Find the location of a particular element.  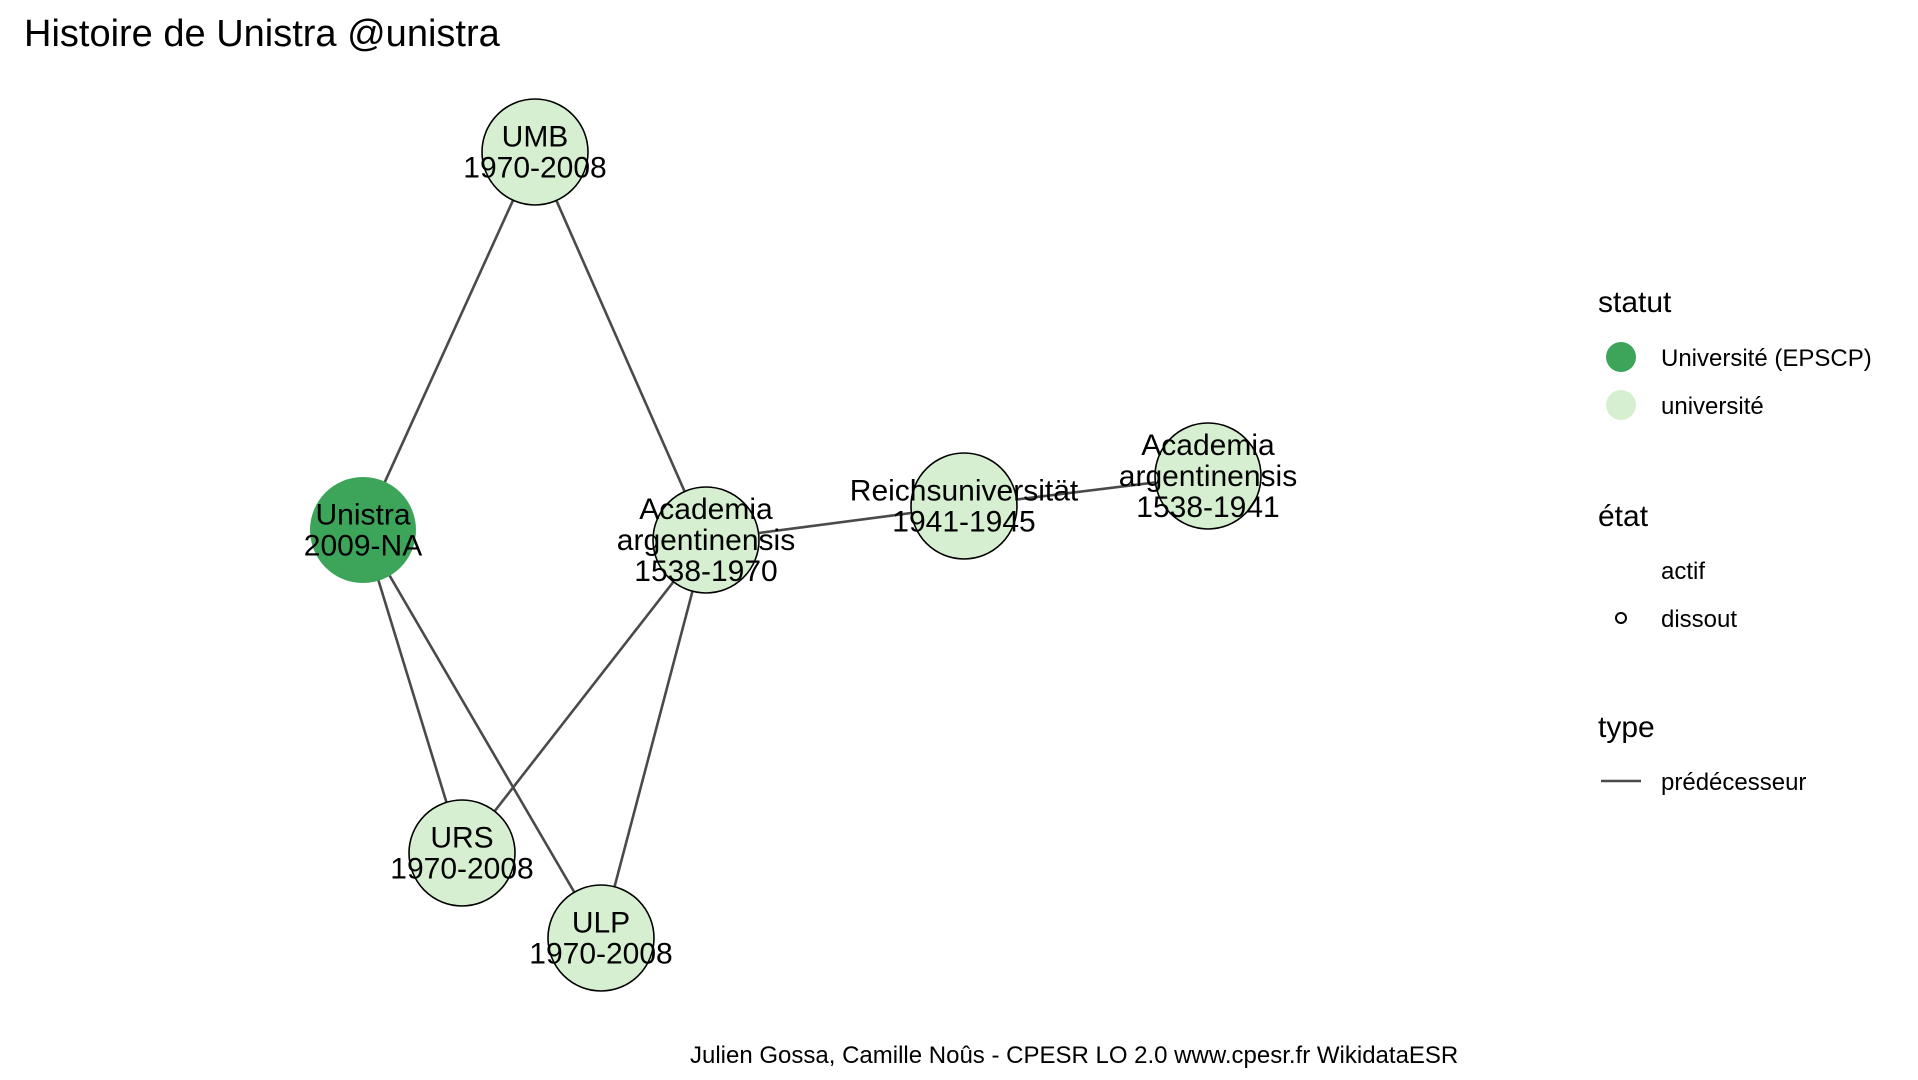

node-label-academia1970-0: Academia is located at coordinates (706, 509).